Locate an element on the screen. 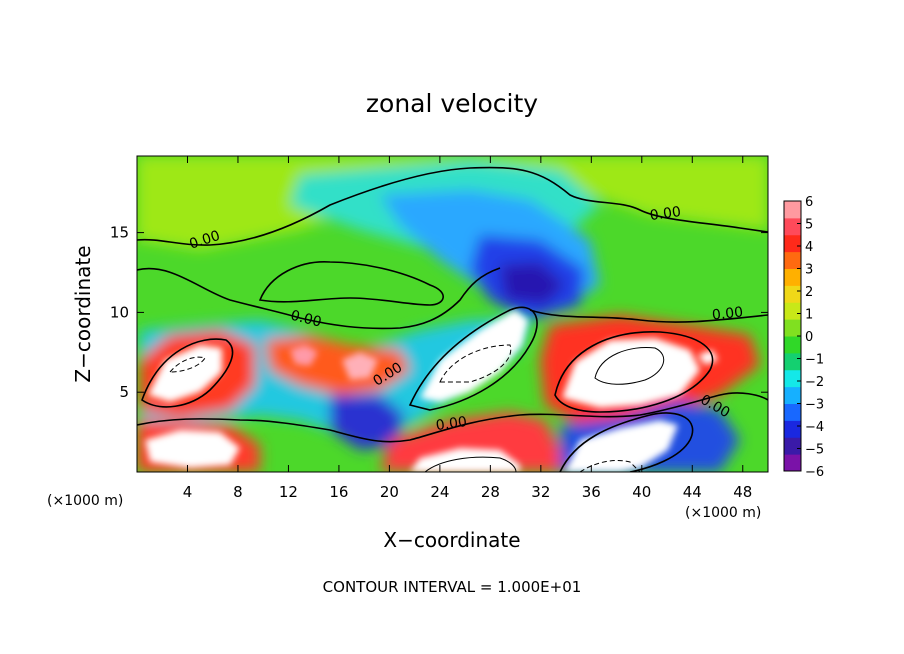 The height and width of the screenshot is (654, 904). core-bottom-center is located at coordinates (465, 460).